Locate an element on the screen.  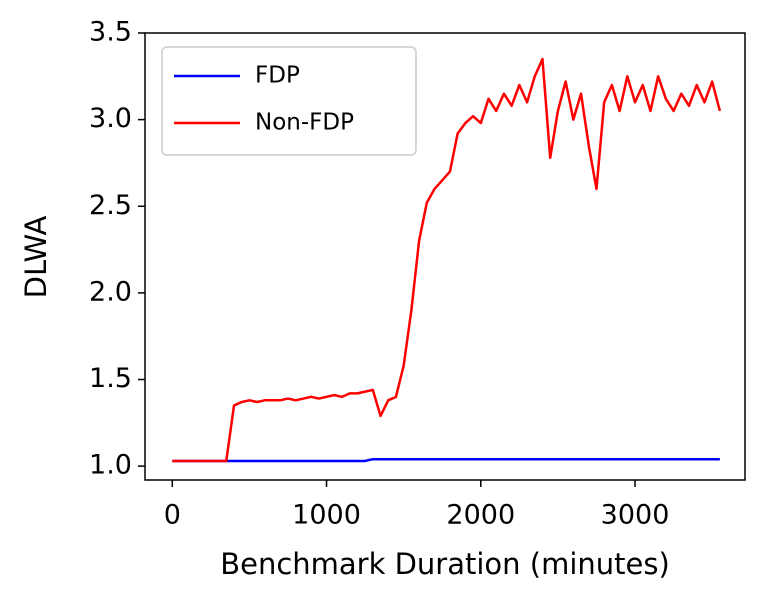
legend-label: FDP is located at coordinates (277, 76).